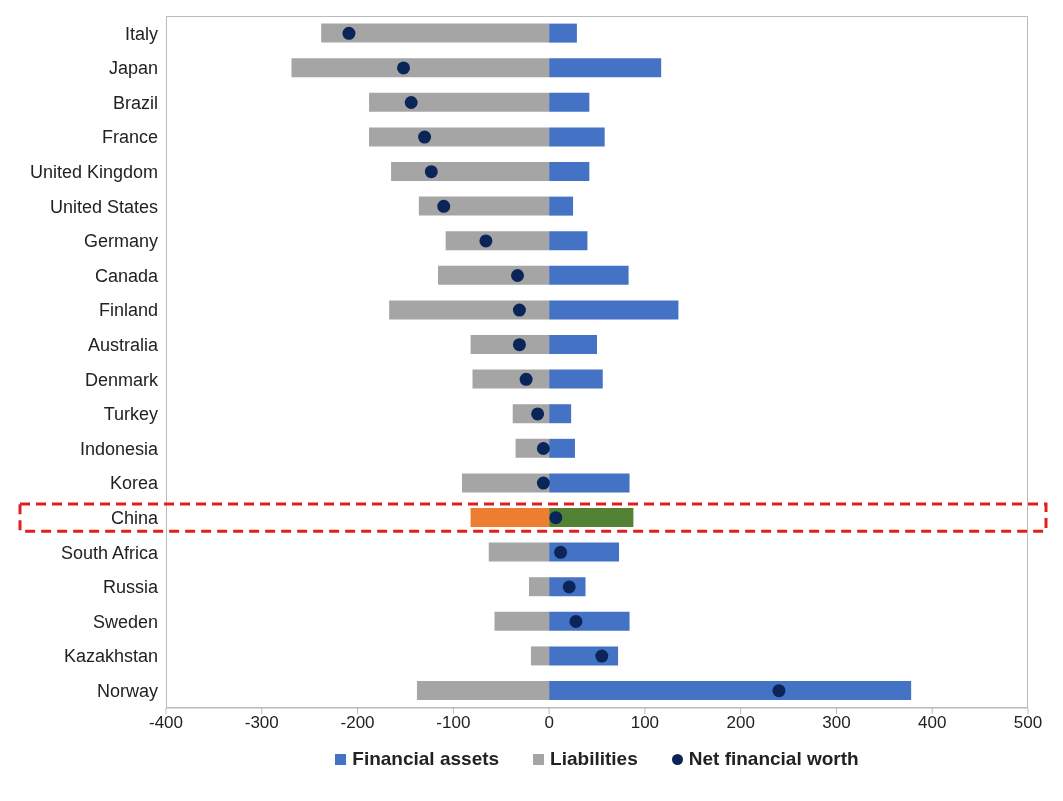 This screenshot has height=801, width=1063. Describe the element at coordinates (128, 310) in the screenshot. I see `y-tick-label: Finland` at that location.